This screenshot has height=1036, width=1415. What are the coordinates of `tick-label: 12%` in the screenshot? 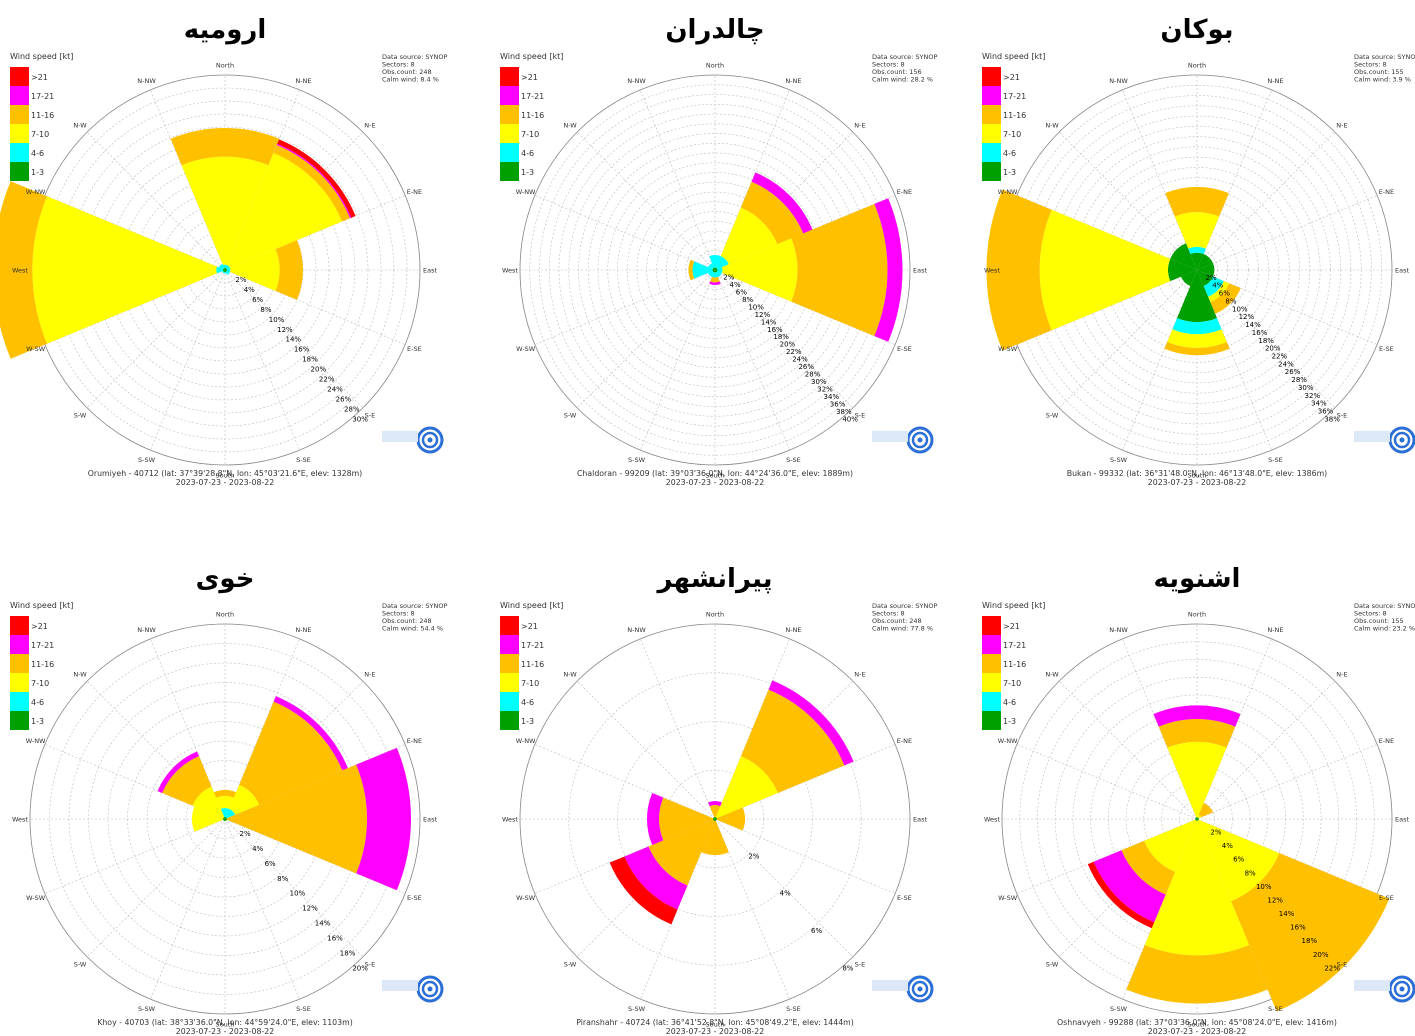 It's located at (1275, 900).